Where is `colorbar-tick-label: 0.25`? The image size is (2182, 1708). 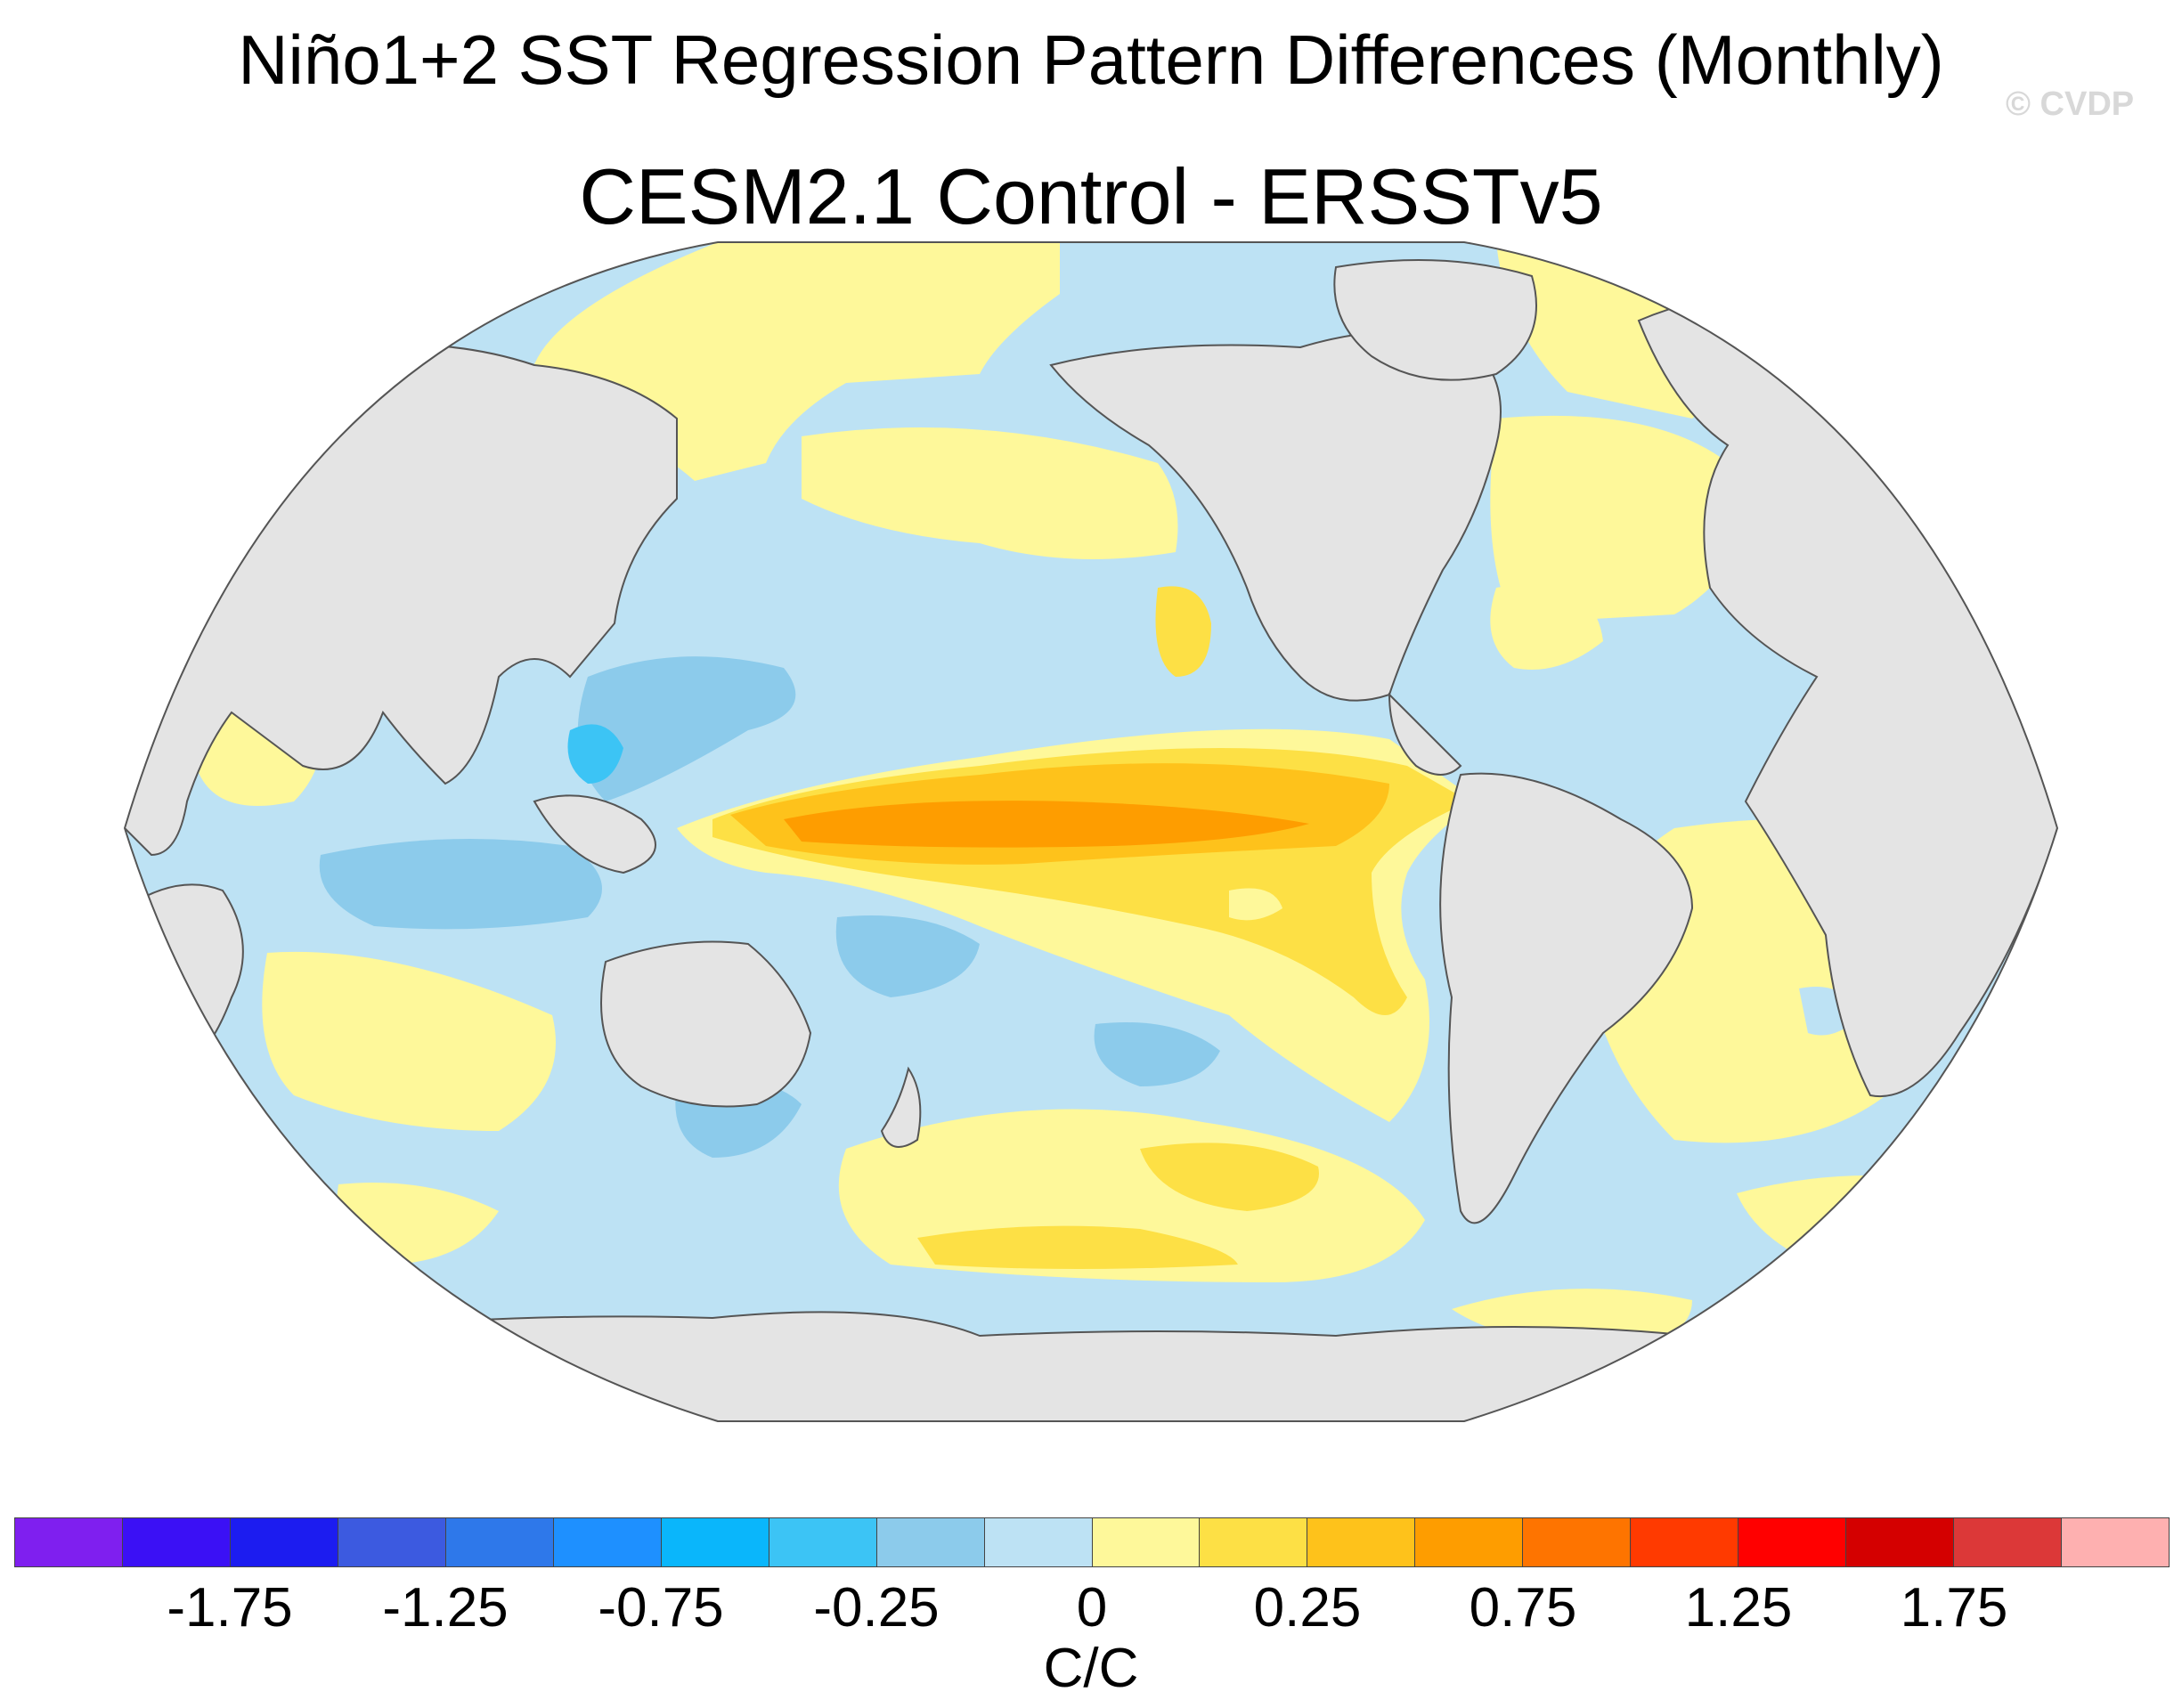 colorbar-tick-label: 0.25 is located at coordinates (1307, 1608).